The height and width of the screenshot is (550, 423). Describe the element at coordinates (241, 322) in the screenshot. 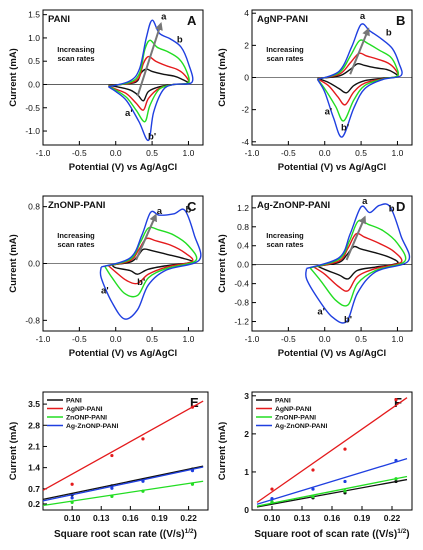

I see `y-tick-label: -1.2` at that location.